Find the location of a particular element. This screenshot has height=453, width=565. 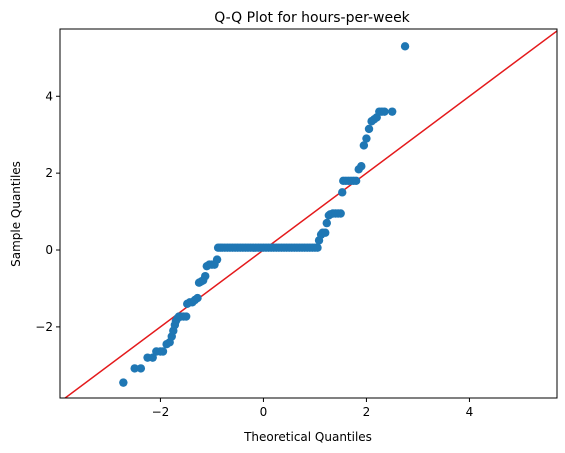

chart-title: Q-Q Plot for hours-per-week is located at coordinates (312, 18).